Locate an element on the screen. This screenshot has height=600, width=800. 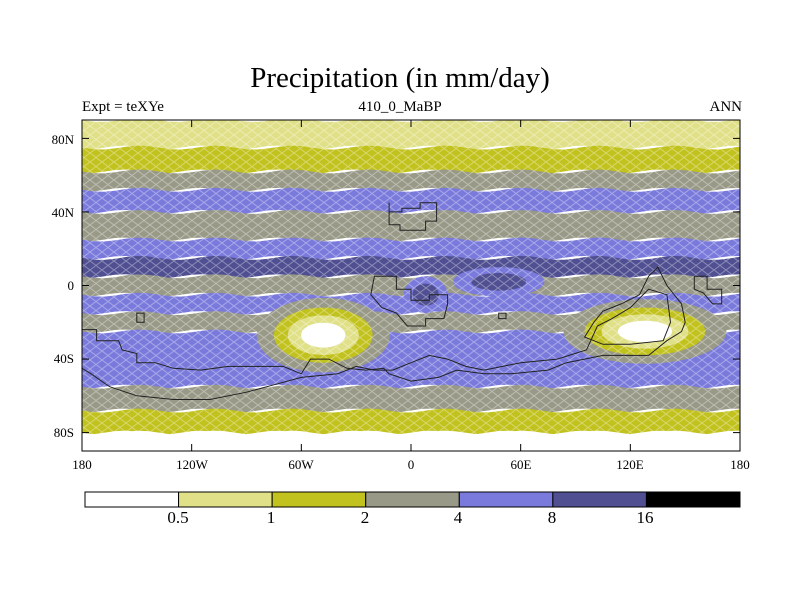
chart-title: Precipitation (in mm/day) is located at coordinates (400, 78).